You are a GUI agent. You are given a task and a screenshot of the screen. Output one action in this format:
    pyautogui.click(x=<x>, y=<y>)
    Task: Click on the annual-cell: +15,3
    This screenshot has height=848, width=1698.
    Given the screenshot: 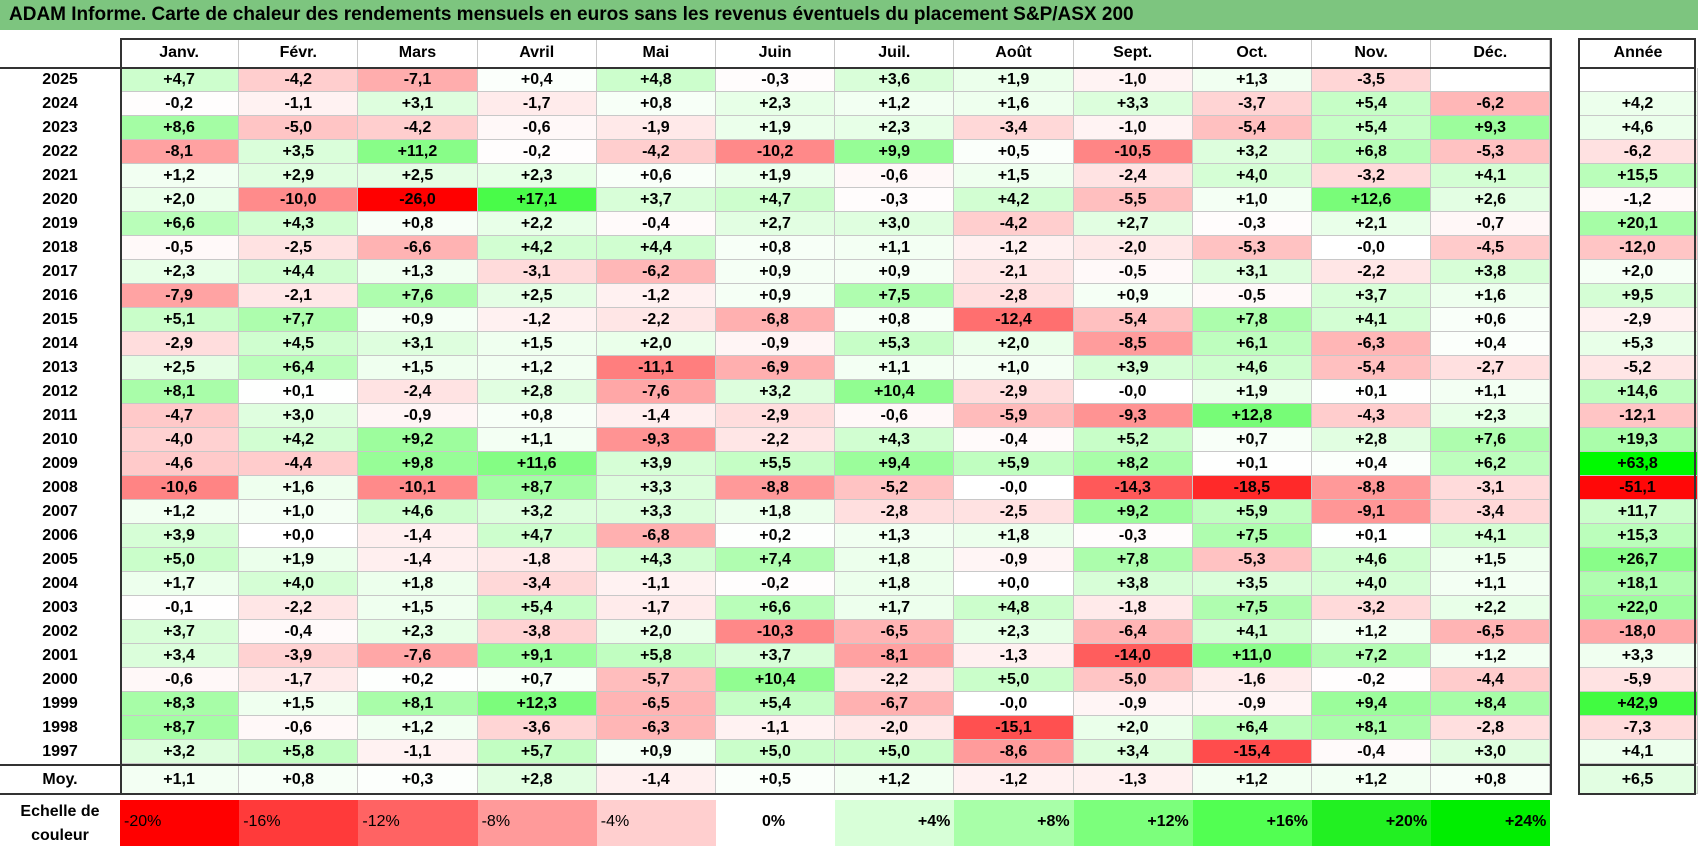 What is the action you would take?
    pyautogui.click(x=1638, y=536)
    